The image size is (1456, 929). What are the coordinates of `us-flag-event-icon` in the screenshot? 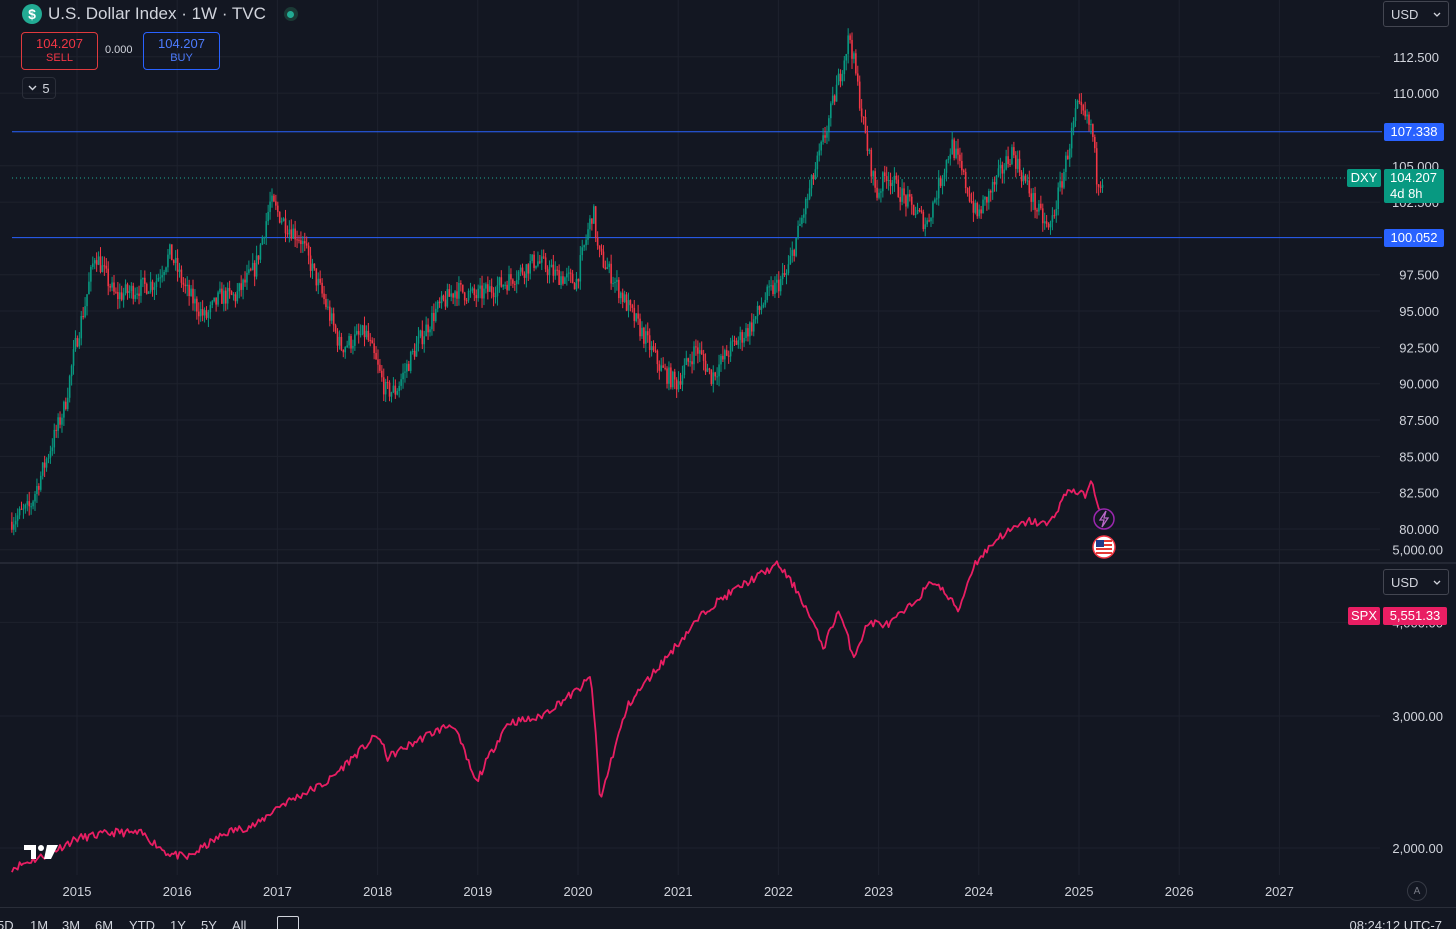 It's located at (1104, 547).